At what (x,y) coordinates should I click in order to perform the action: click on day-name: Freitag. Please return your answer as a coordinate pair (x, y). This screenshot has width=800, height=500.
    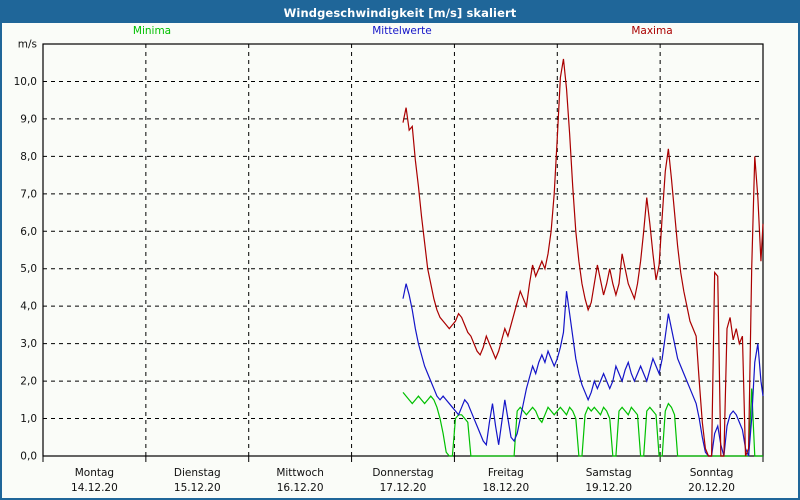
    Looking at the image, I should click on (505, 473).